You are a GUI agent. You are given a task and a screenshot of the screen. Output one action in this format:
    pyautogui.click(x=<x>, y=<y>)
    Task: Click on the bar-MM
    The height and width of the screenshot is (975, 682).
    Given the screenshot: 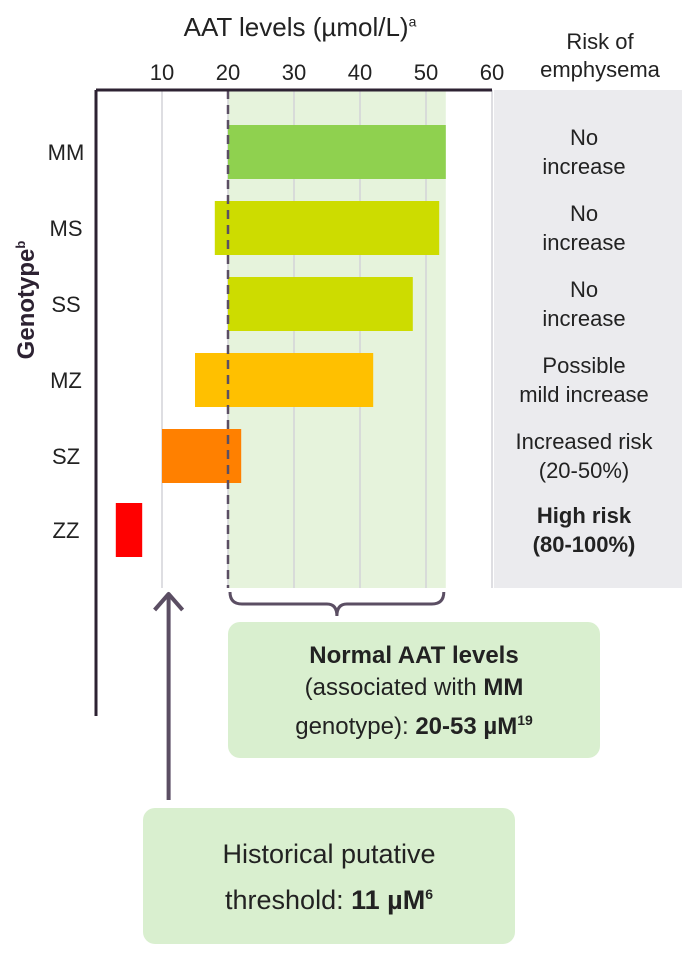 What is the action you would take?
    pyautogui.click(x=337, y=152)
    